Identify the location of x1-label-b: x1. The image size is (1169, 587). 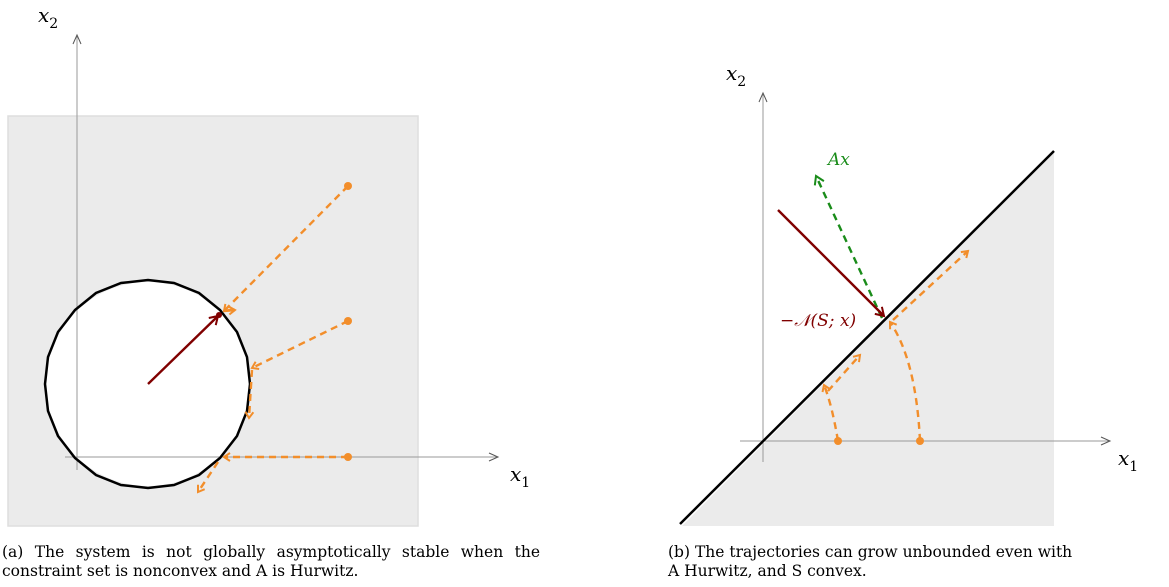
(1128, 460).